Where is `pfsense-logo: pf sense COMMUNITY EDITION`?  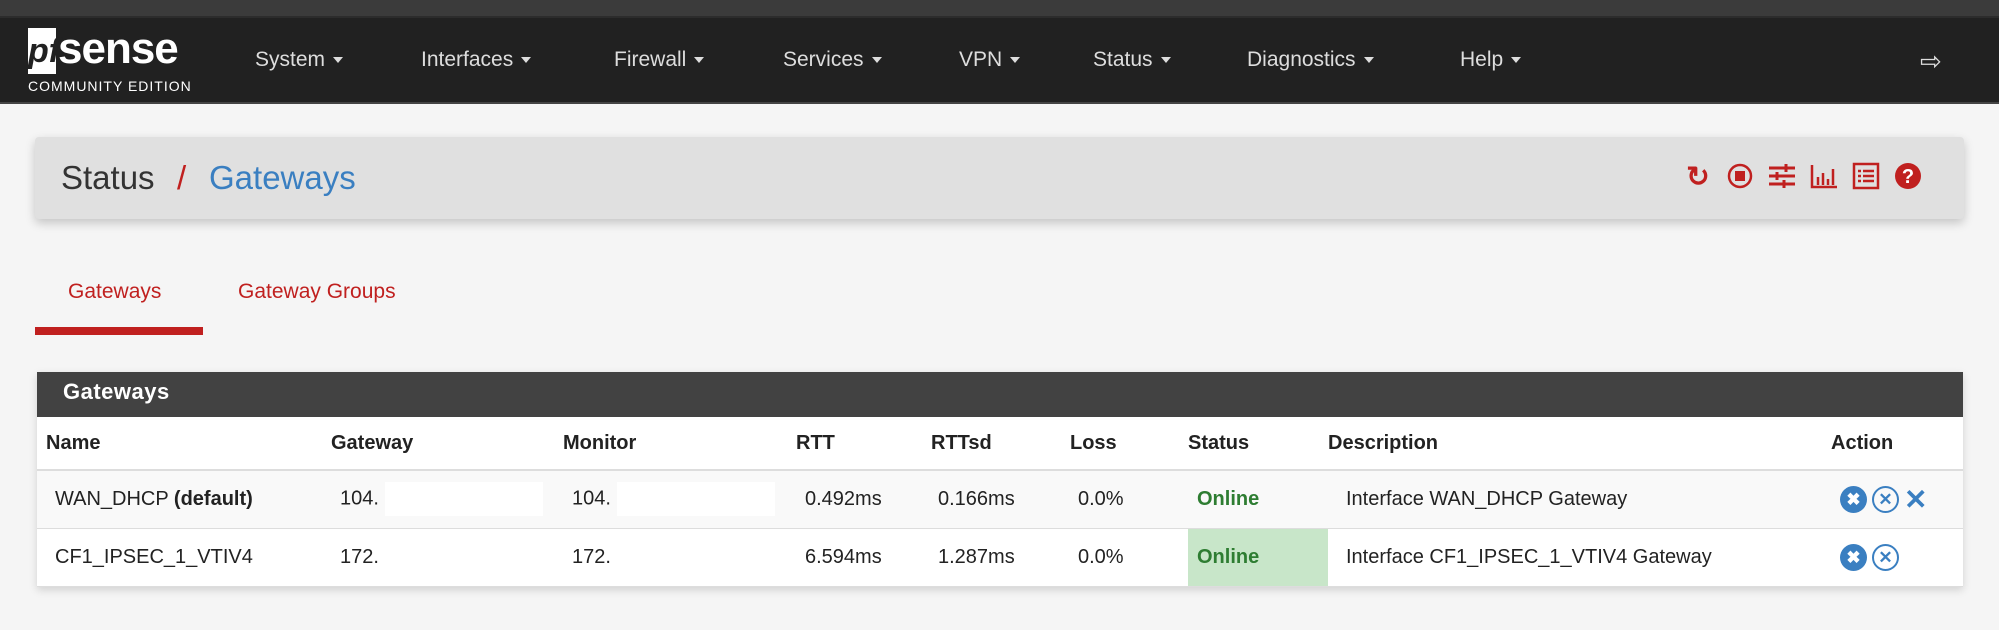 pfsense-logo: pf sense COMMUNITY EDITION is located at coordinates (118, 61).